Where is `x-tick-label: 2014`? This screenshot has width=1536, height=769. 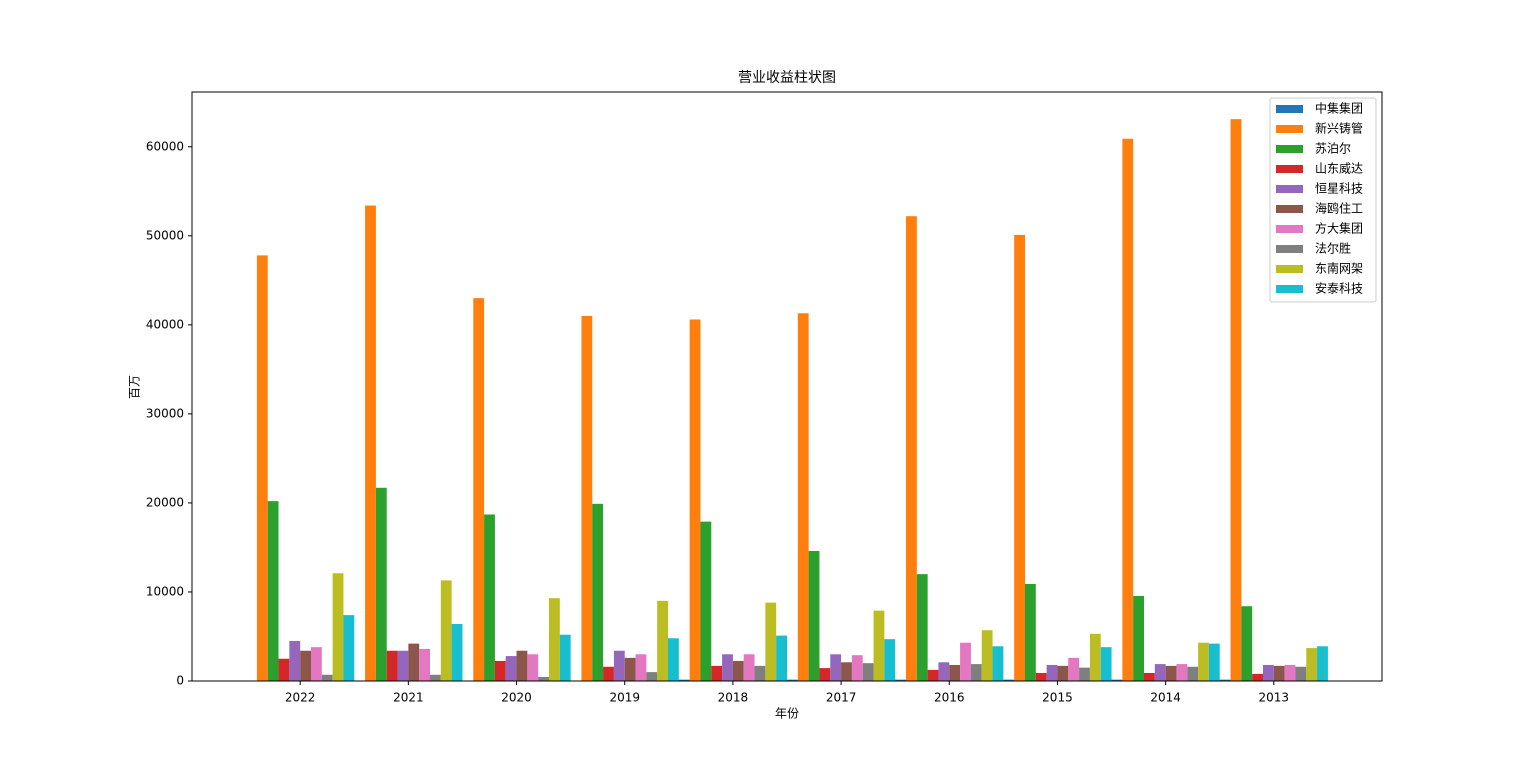
x-tick-label: 2014 is located at coordinates (1165, 698).